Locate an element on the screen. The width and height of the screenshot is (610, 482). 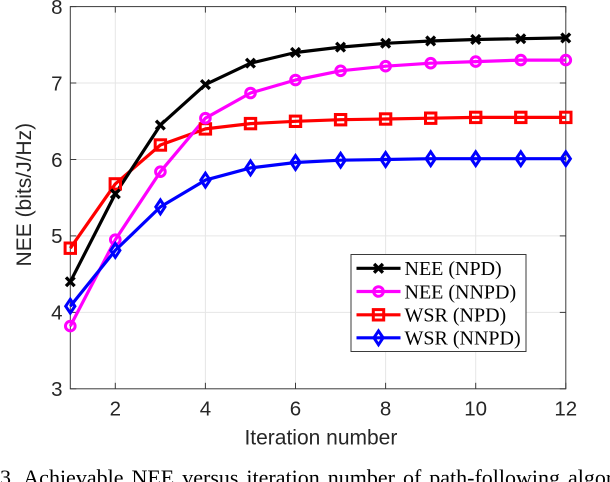
svg-text: WSR (NPD) is located at coordinates (456, 316).